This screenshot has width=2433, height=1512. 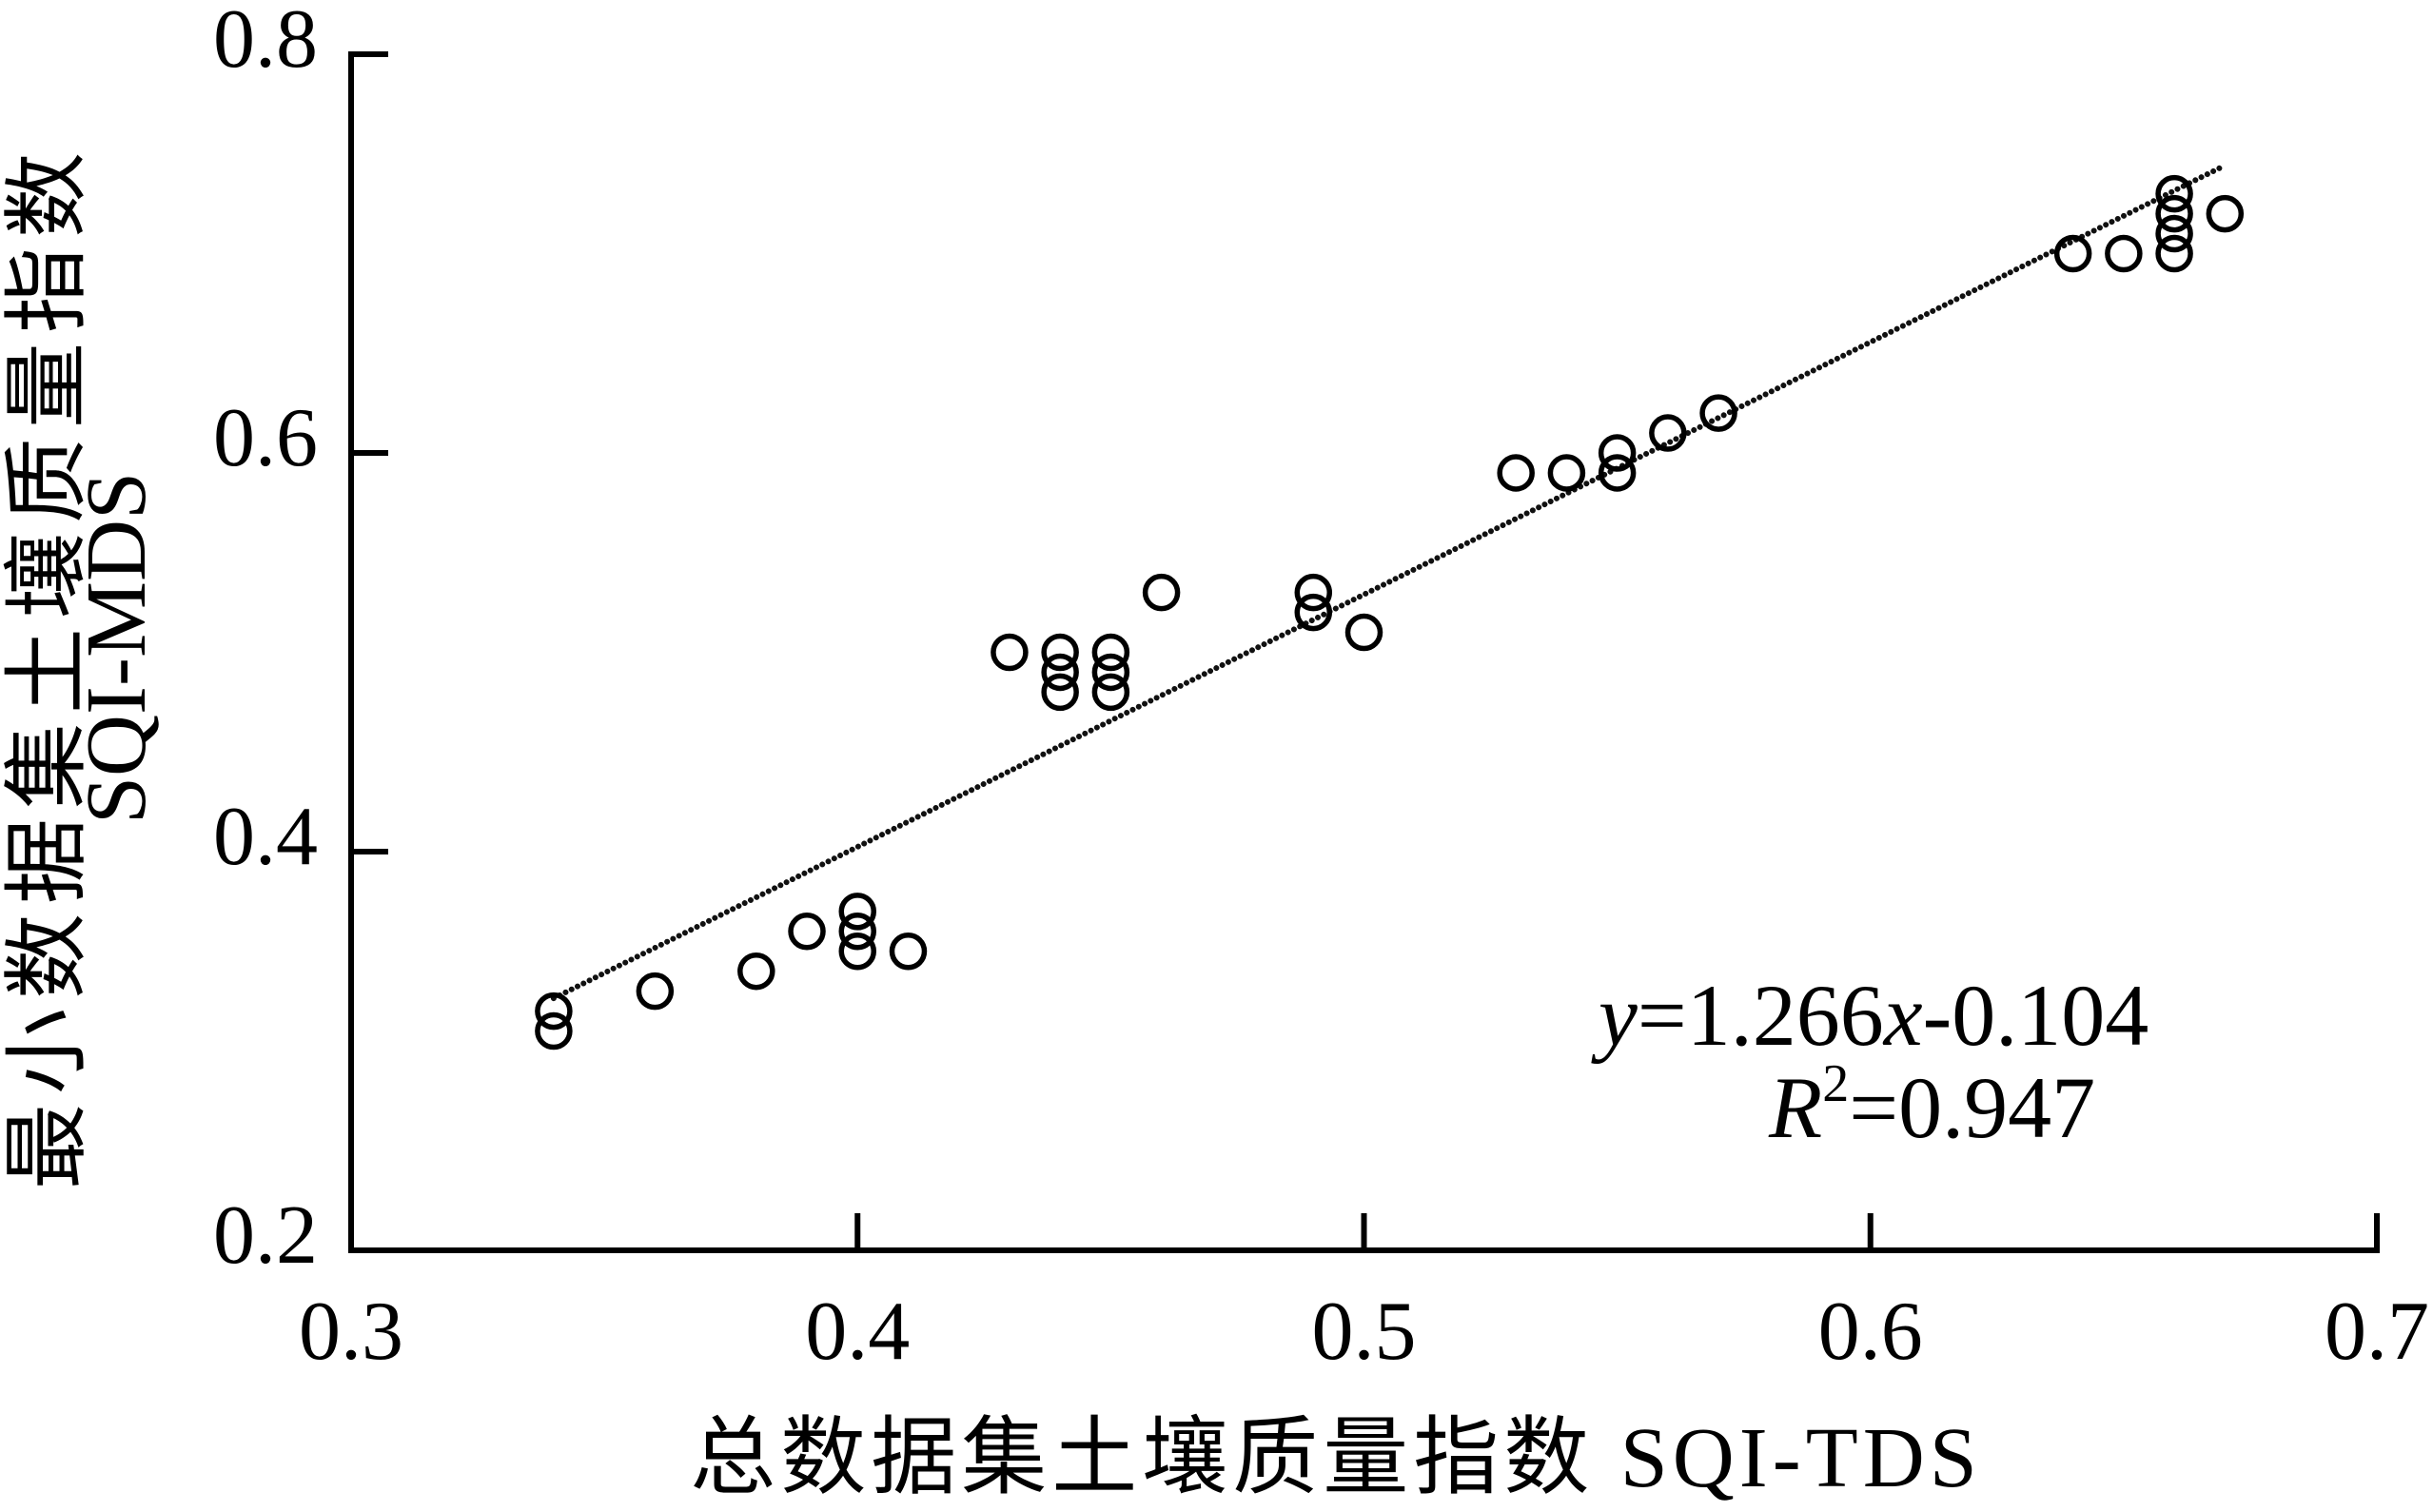 What do you see at coordinates (265, 43) in the screenshot?
I see `y-tick-label: 0.8` at bounding box center [265, 43].